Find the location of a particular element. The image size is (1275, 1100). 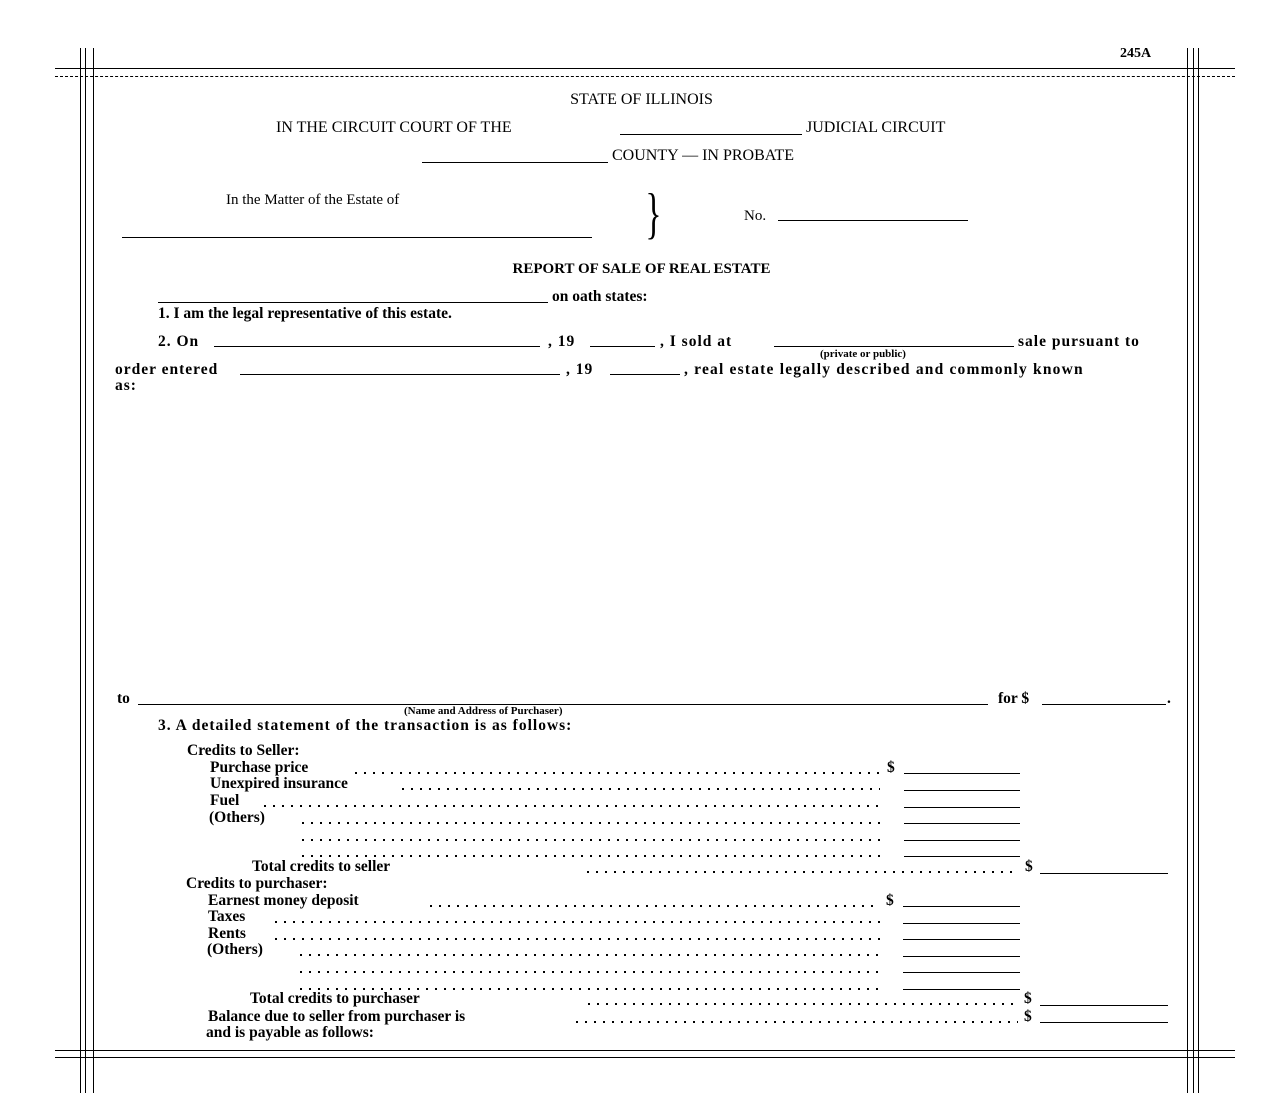

purchaser-caption: (Name and Address of Purchaser) is located at coordinates (483, 711).